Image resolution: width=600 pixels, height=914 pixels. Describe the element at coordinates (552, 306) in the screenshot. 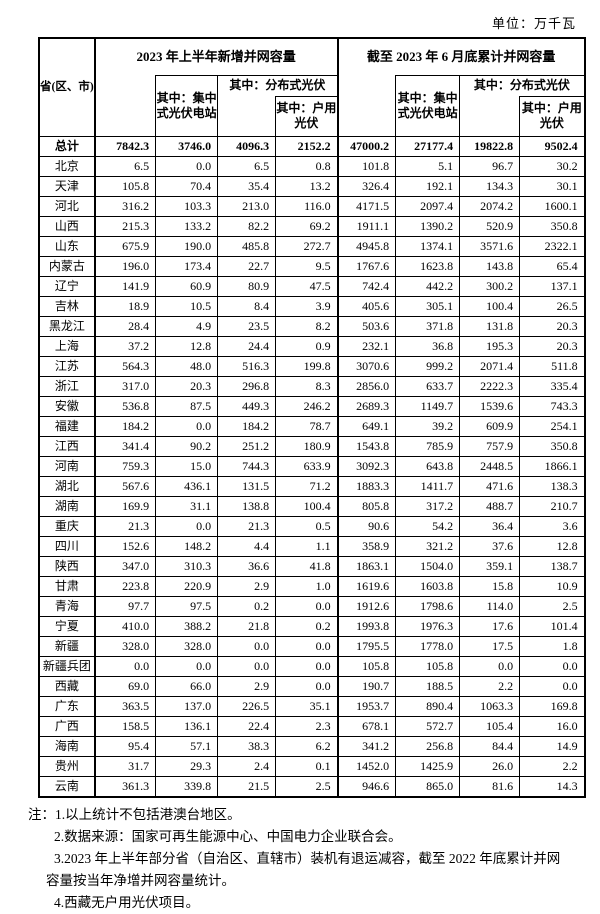

I see `capacity-value: 26.5` at that location.